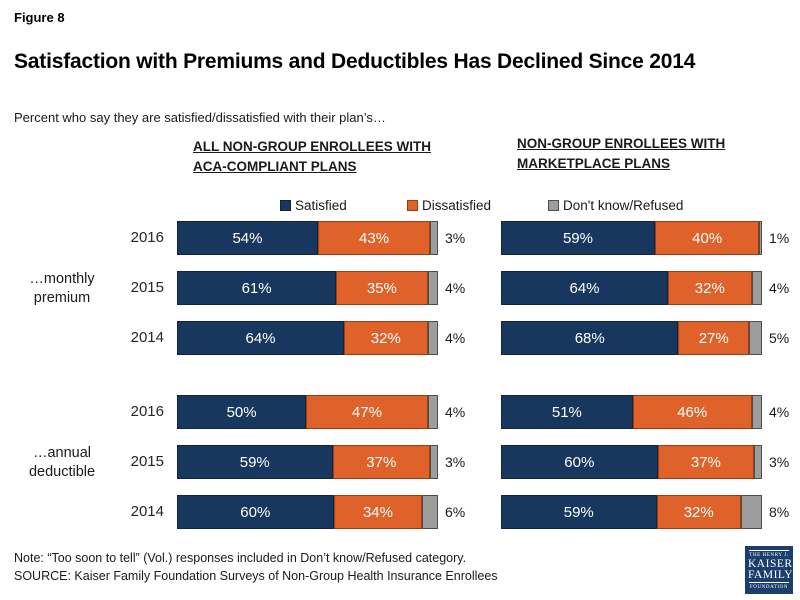  I want to click on dont-know-value-label: 8%, so click(779, 512).